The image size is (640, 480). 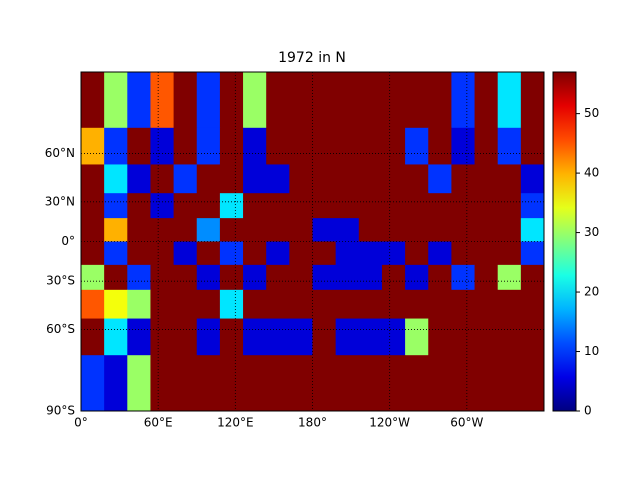 I want to click on x-tick-label: 60°W, so click(x=466, y=423).